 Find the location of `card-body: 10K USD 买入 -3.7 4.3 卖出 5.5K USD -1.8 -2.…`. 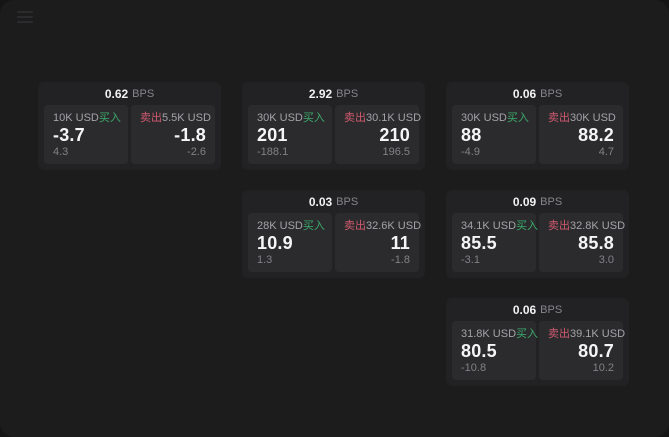

card-body: 10K USD 买入 -3.7 4.3 卖出 5.5K USD -1.8 -2.… is located at coordinates (129, 137).